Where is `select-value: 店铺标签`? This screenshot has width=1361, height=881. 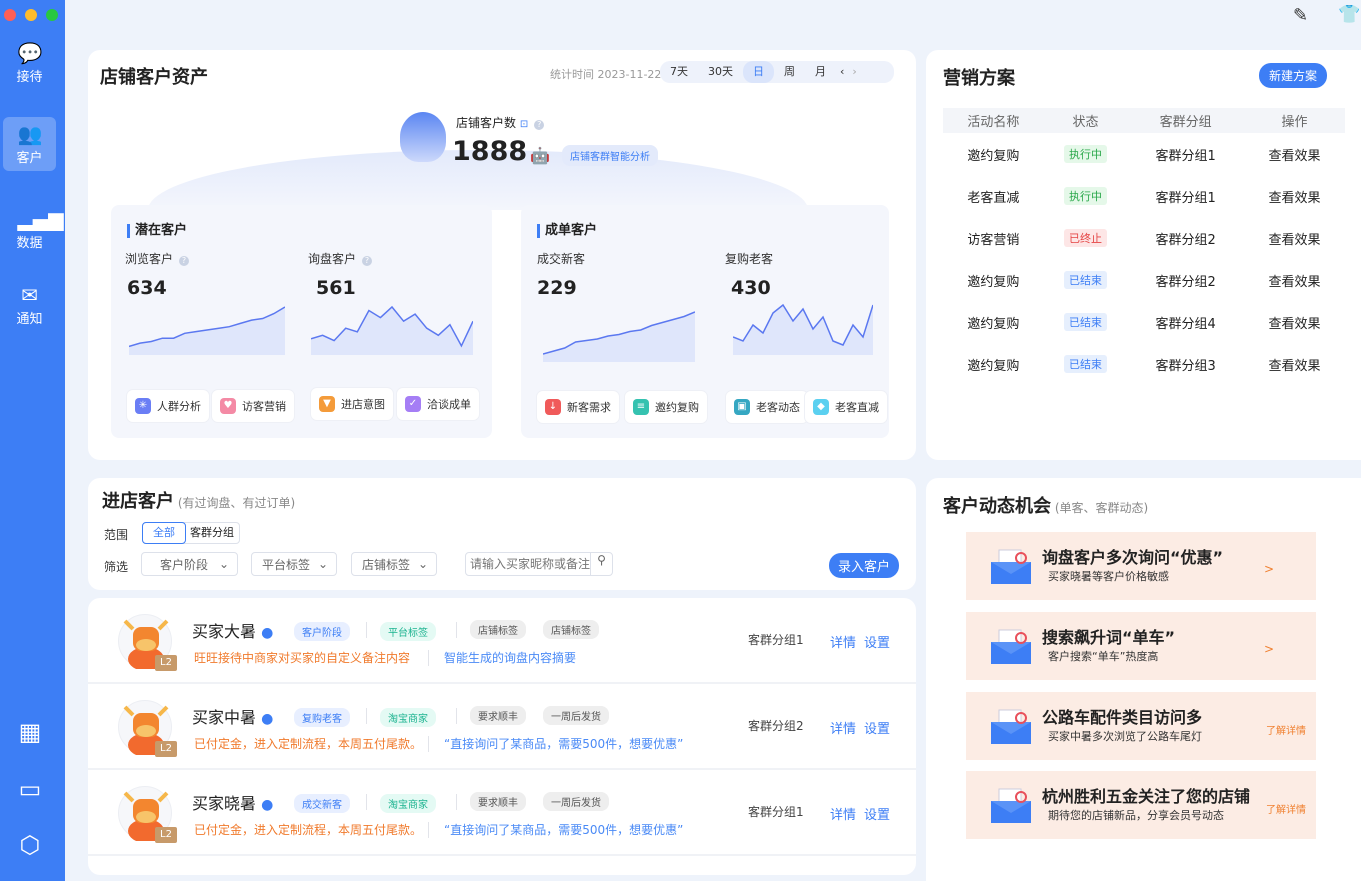
select-value: 店铺标签 is located at coordinates (386, 564).